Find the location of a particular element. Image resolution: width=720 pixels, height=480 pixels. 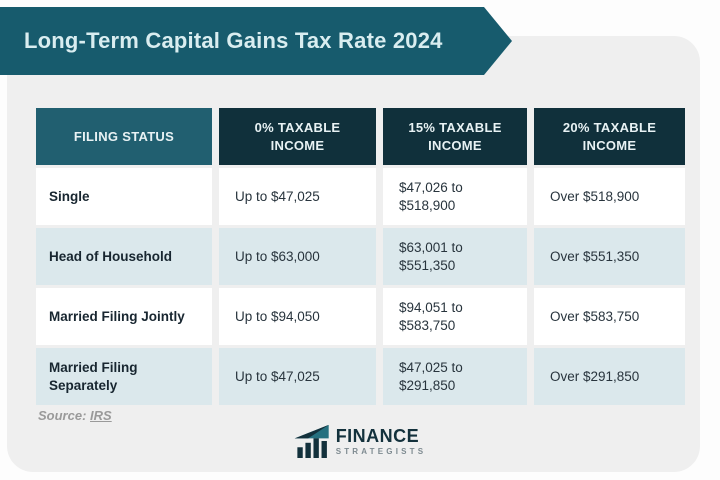

col-header-20-percent: 20% TAXABLE INCOME is located at coordinates (609, 136).